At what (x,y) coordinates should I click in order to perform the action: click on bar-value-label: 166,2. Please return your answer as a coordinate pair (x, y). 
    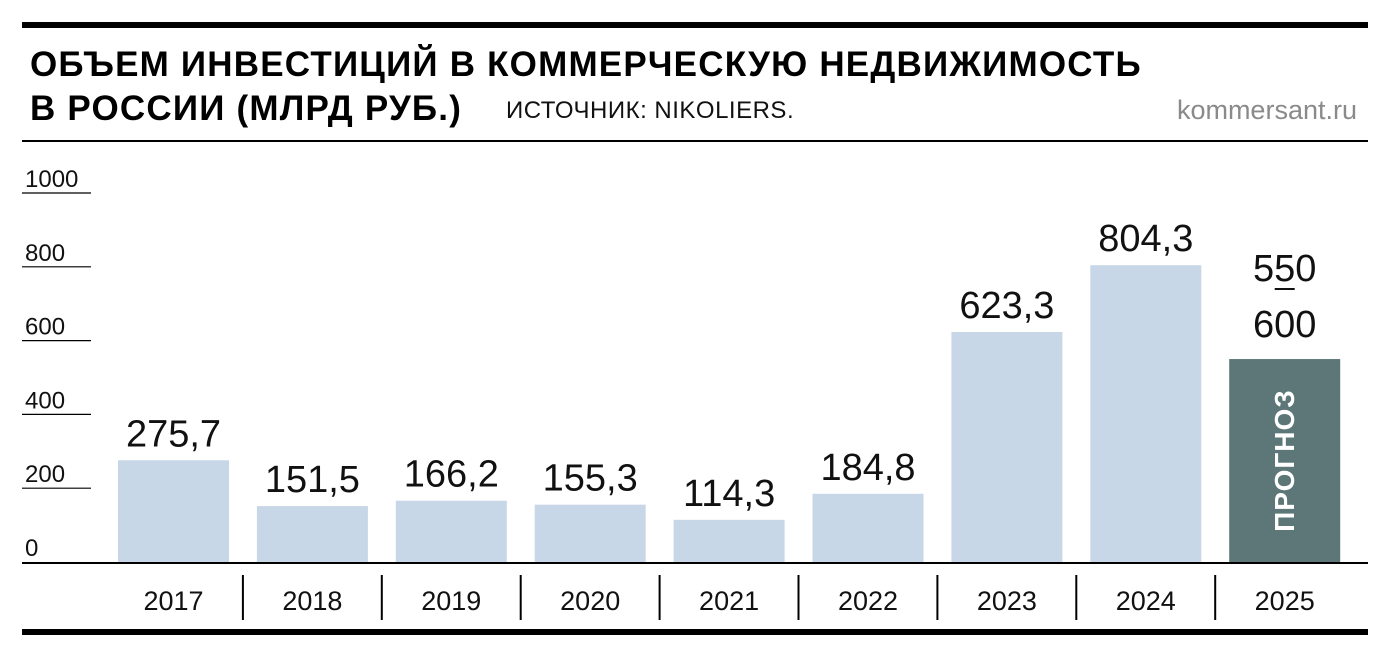
    Looking at the image, I should click on (451, 475).